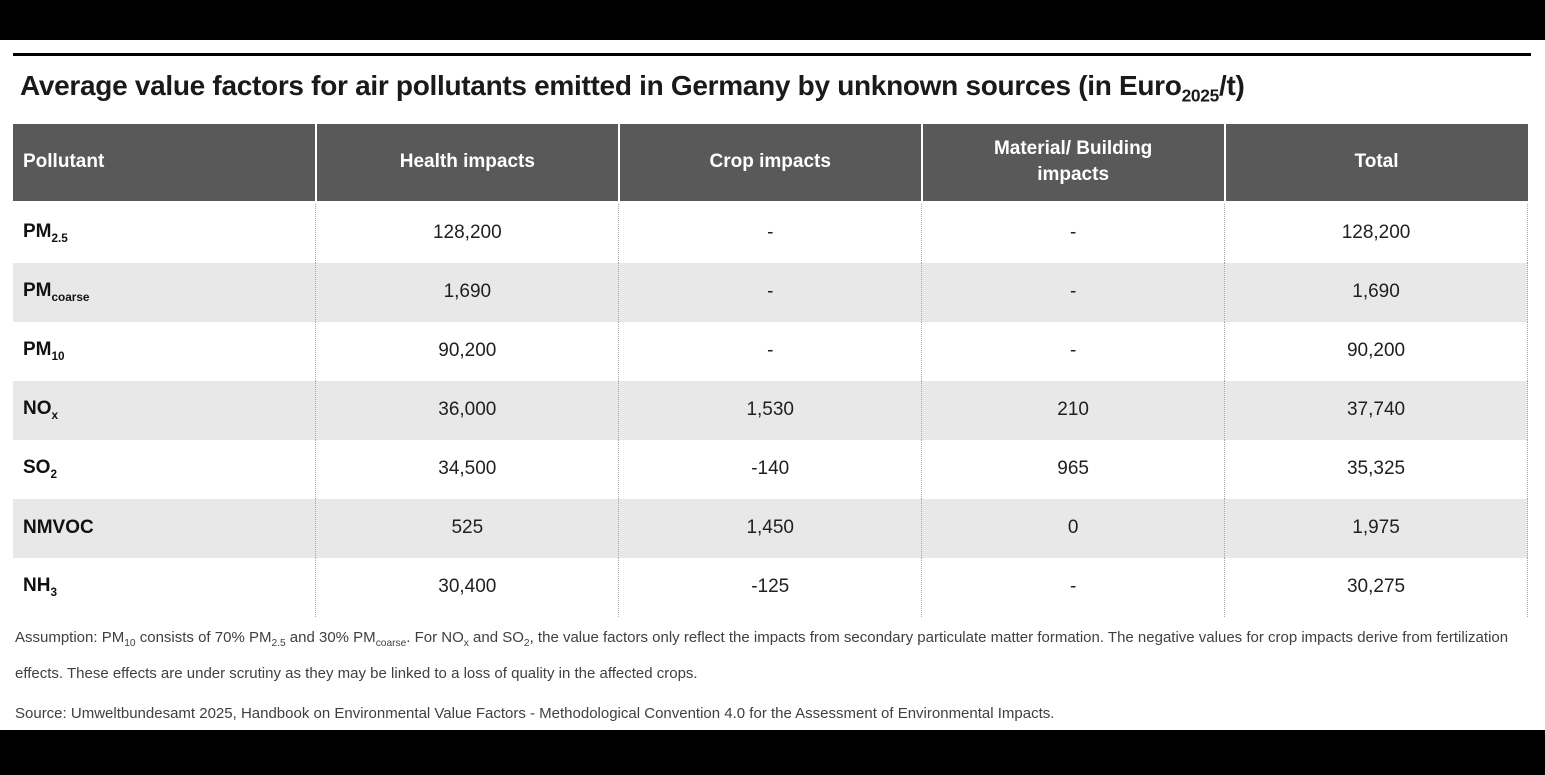  I want to click on column-header-crop-impacts: Crop impacts, so click(769, 163).